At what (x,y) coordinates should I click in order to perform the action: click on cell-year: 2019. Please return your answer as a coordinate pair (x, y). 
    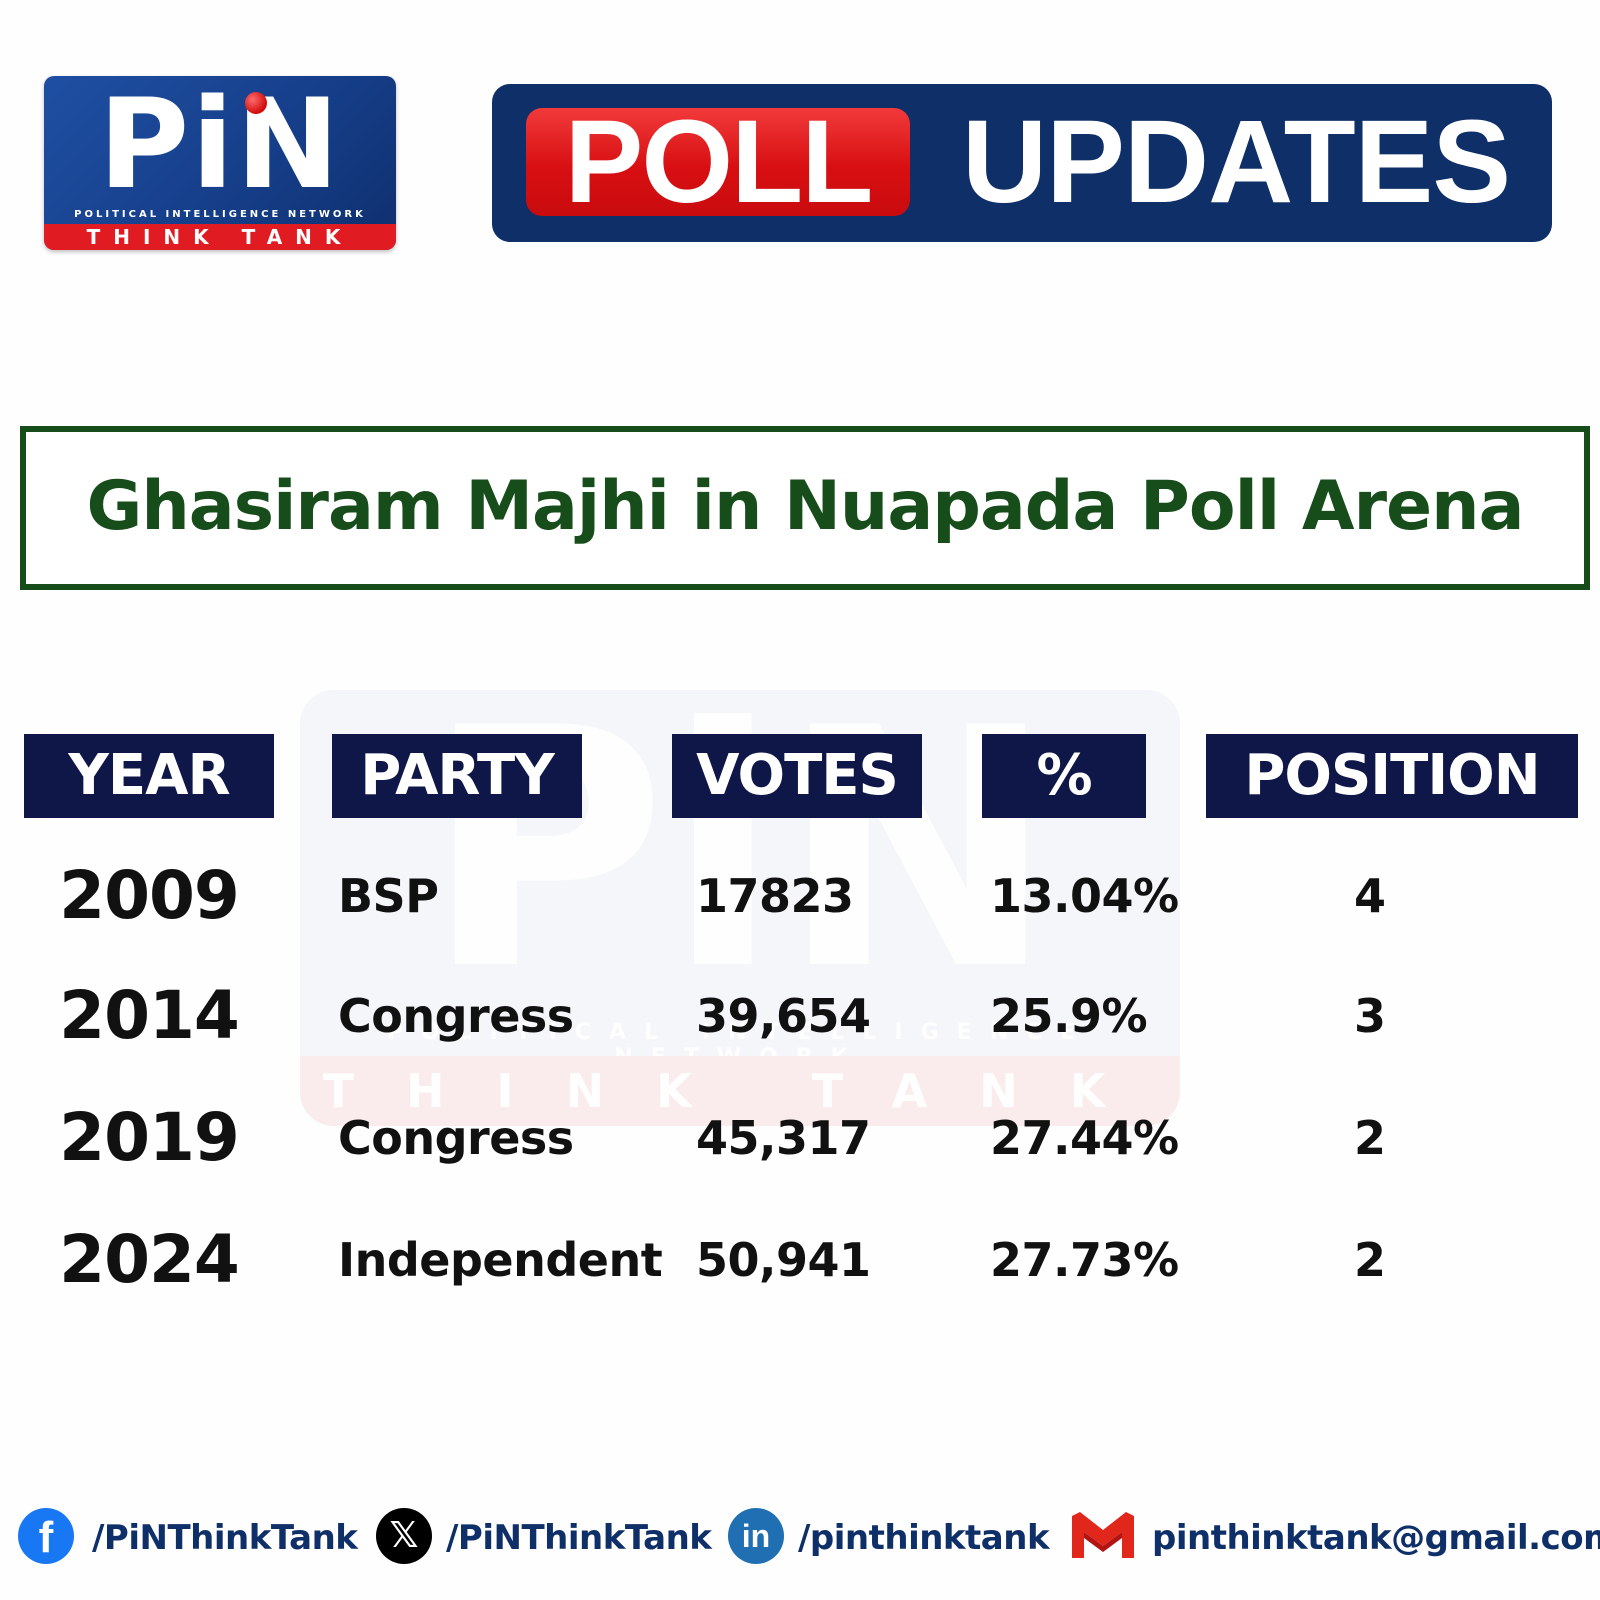
    Looking at the image, I should click on (149, 1137).